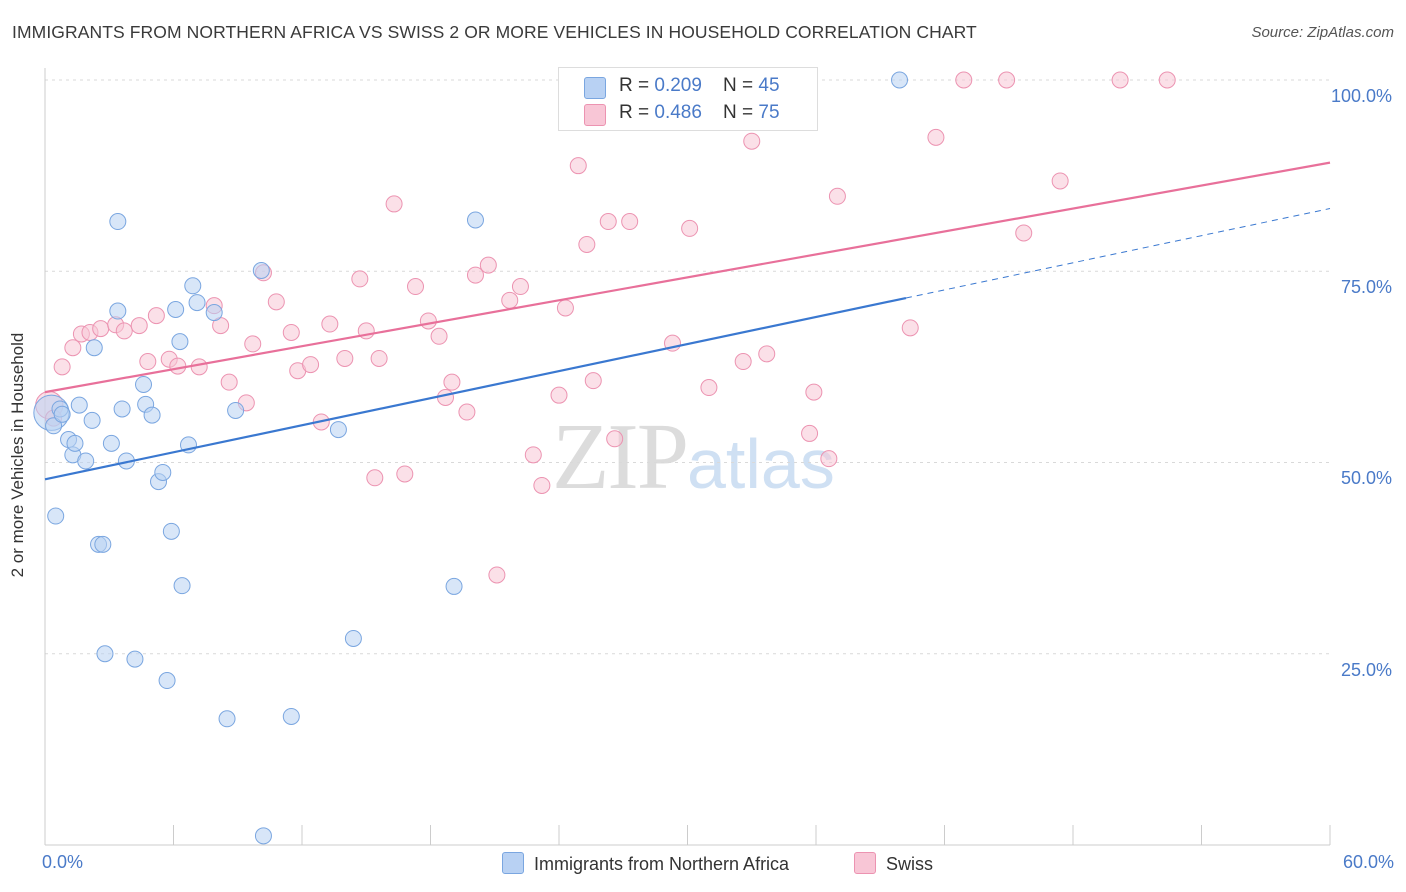  I want to click on y-tick-25: 25.0%, so click(1366, 670).